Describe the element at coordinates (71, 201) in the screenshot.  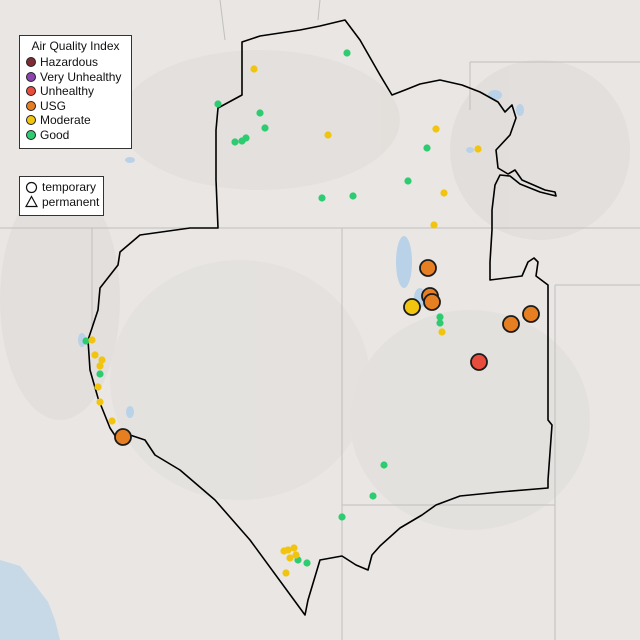
I see `legend-label: permanent` at that location.